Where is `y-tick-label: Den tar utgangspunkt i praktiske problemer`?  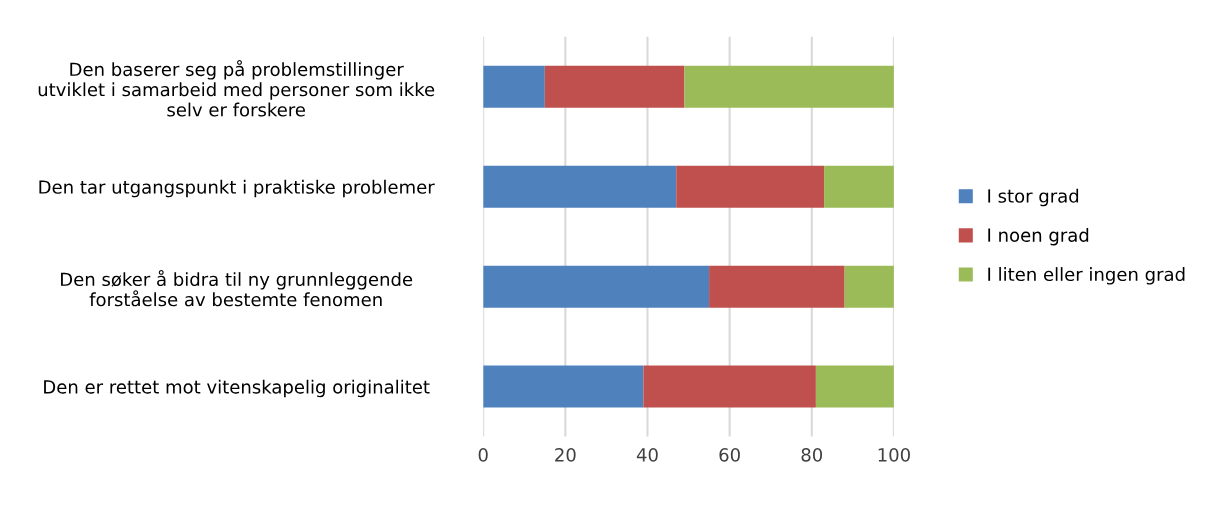 y-tick-label: Den tar utgangspunkt i praktiske problemer is located at coordinates (237, 188).